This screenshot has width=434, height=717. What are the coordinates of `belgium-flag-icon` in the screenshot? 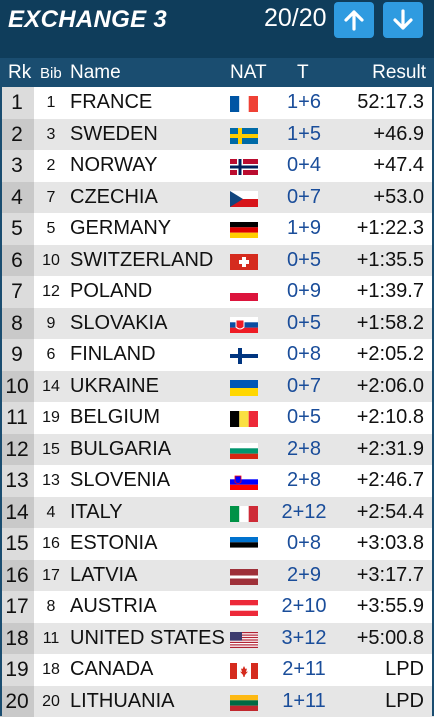 It's located at (244, 419).